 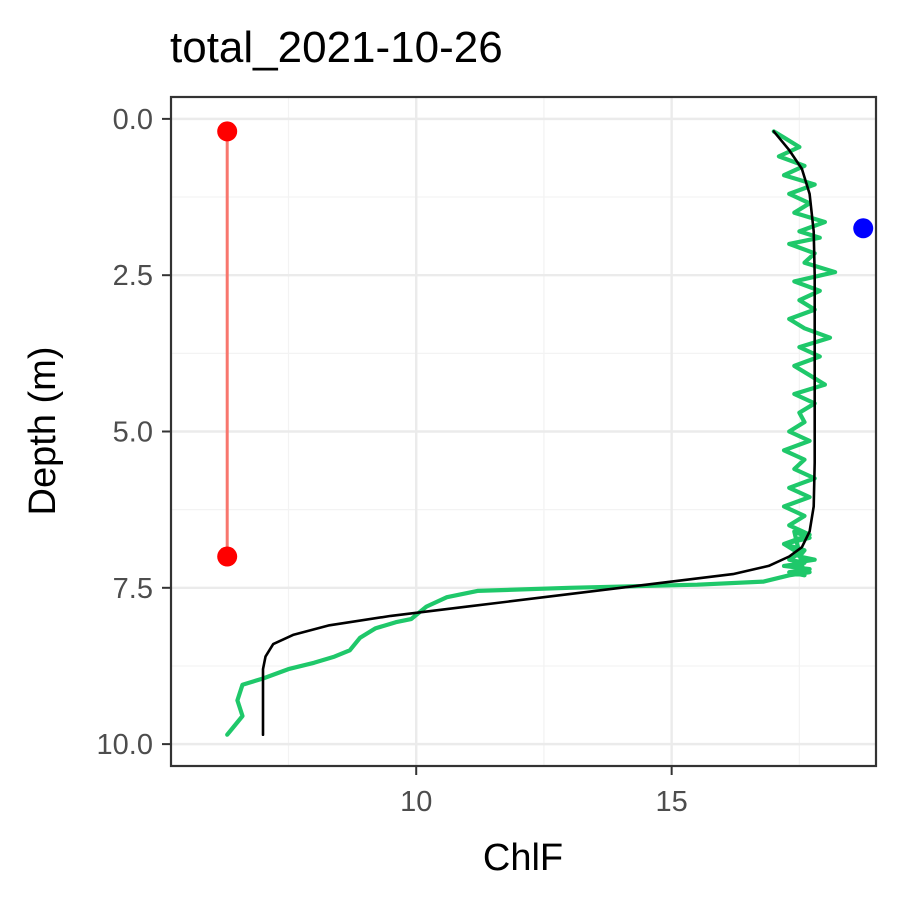 I want to click on x-tick-label: 15, so click(x=672, y=802).